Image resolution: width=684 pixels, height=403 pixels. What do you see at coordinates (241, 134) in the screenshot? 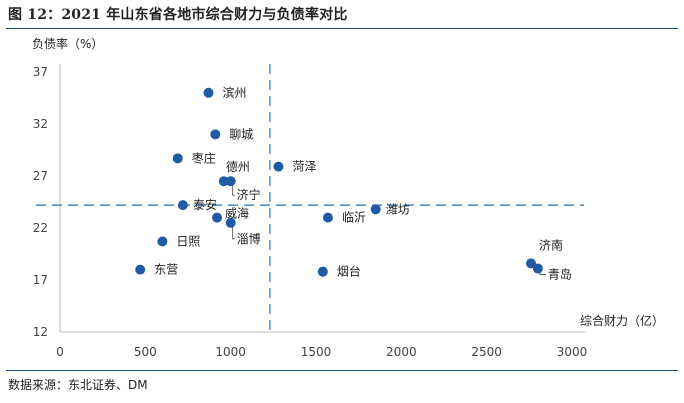
I see `point-label-1: 聊城` at bounding box center [241, 134].